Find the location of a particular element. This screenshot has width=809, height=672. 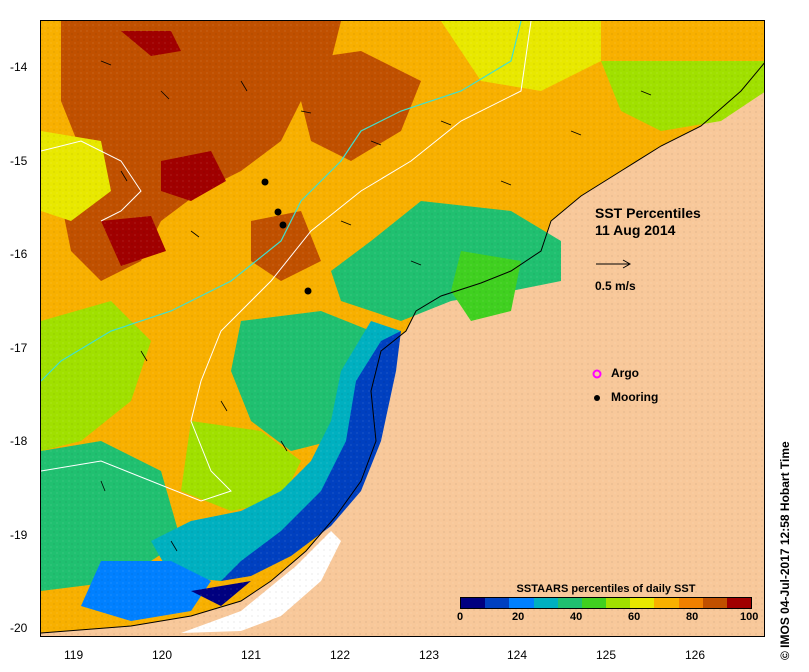

vector-scale-label: 0.5 m/s is located at coordinates (615, 286).